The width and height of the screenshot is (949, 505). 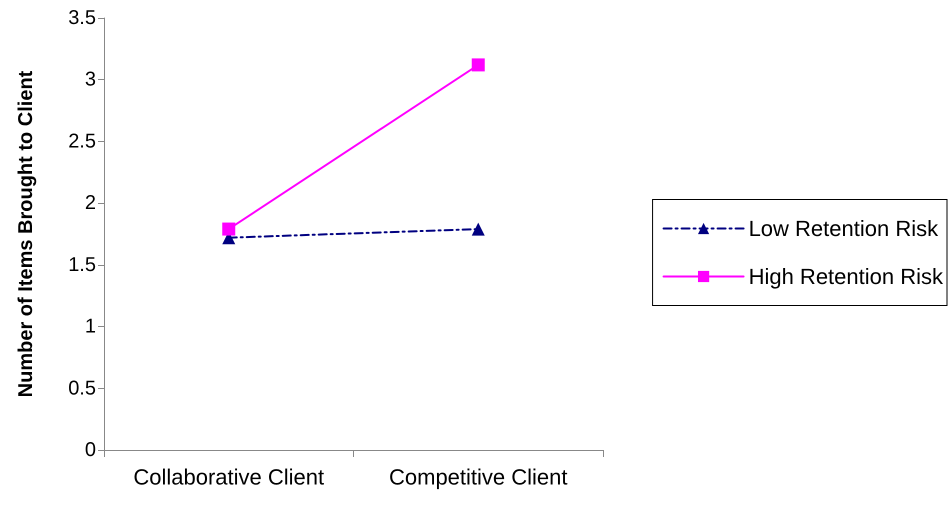 What do you see at coordinates (844, 228) in the screenshot?
I see `legend-label: Low Retention Risk` at bounding box center [844, 228].